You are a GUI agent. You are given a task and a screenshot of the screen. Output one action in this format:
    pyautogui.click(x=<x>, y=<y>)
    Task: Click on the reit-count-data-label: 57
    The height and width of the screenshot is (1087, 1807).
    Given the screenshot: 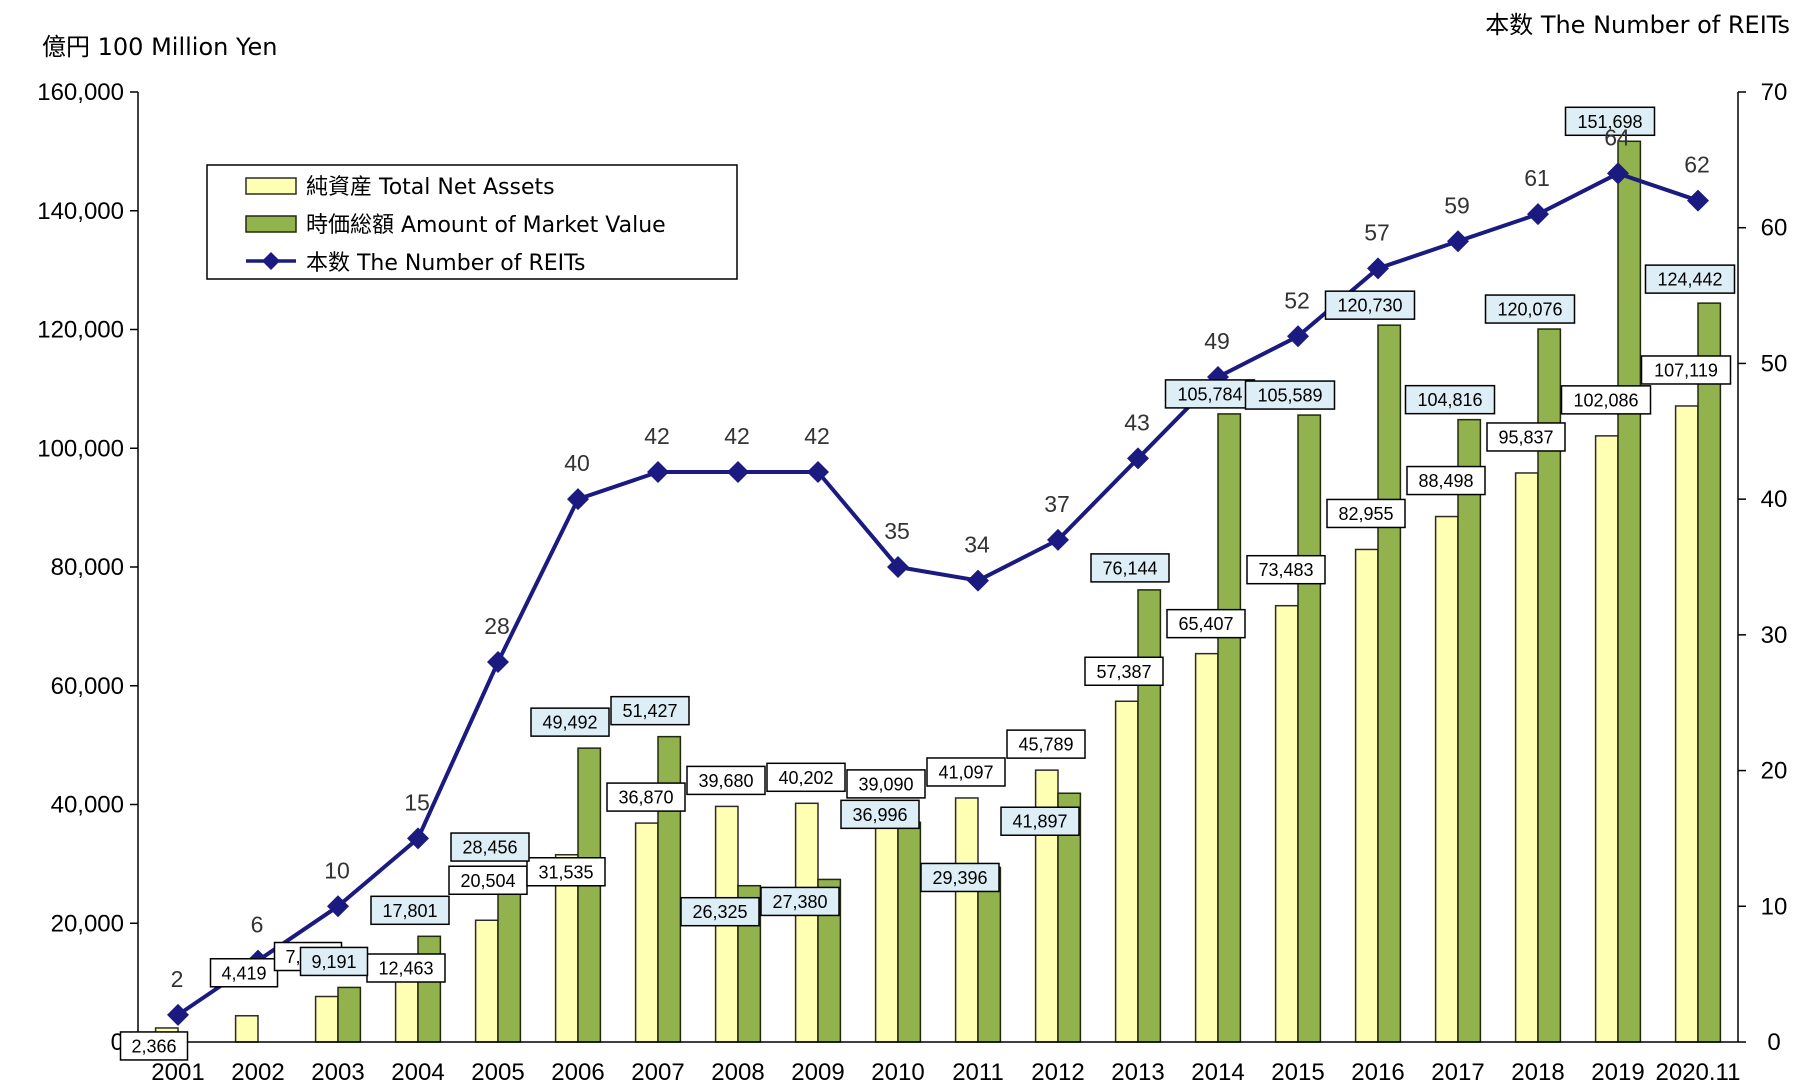 What is the action you would take?
    pyautogui.click(x=1377, y=232)
    